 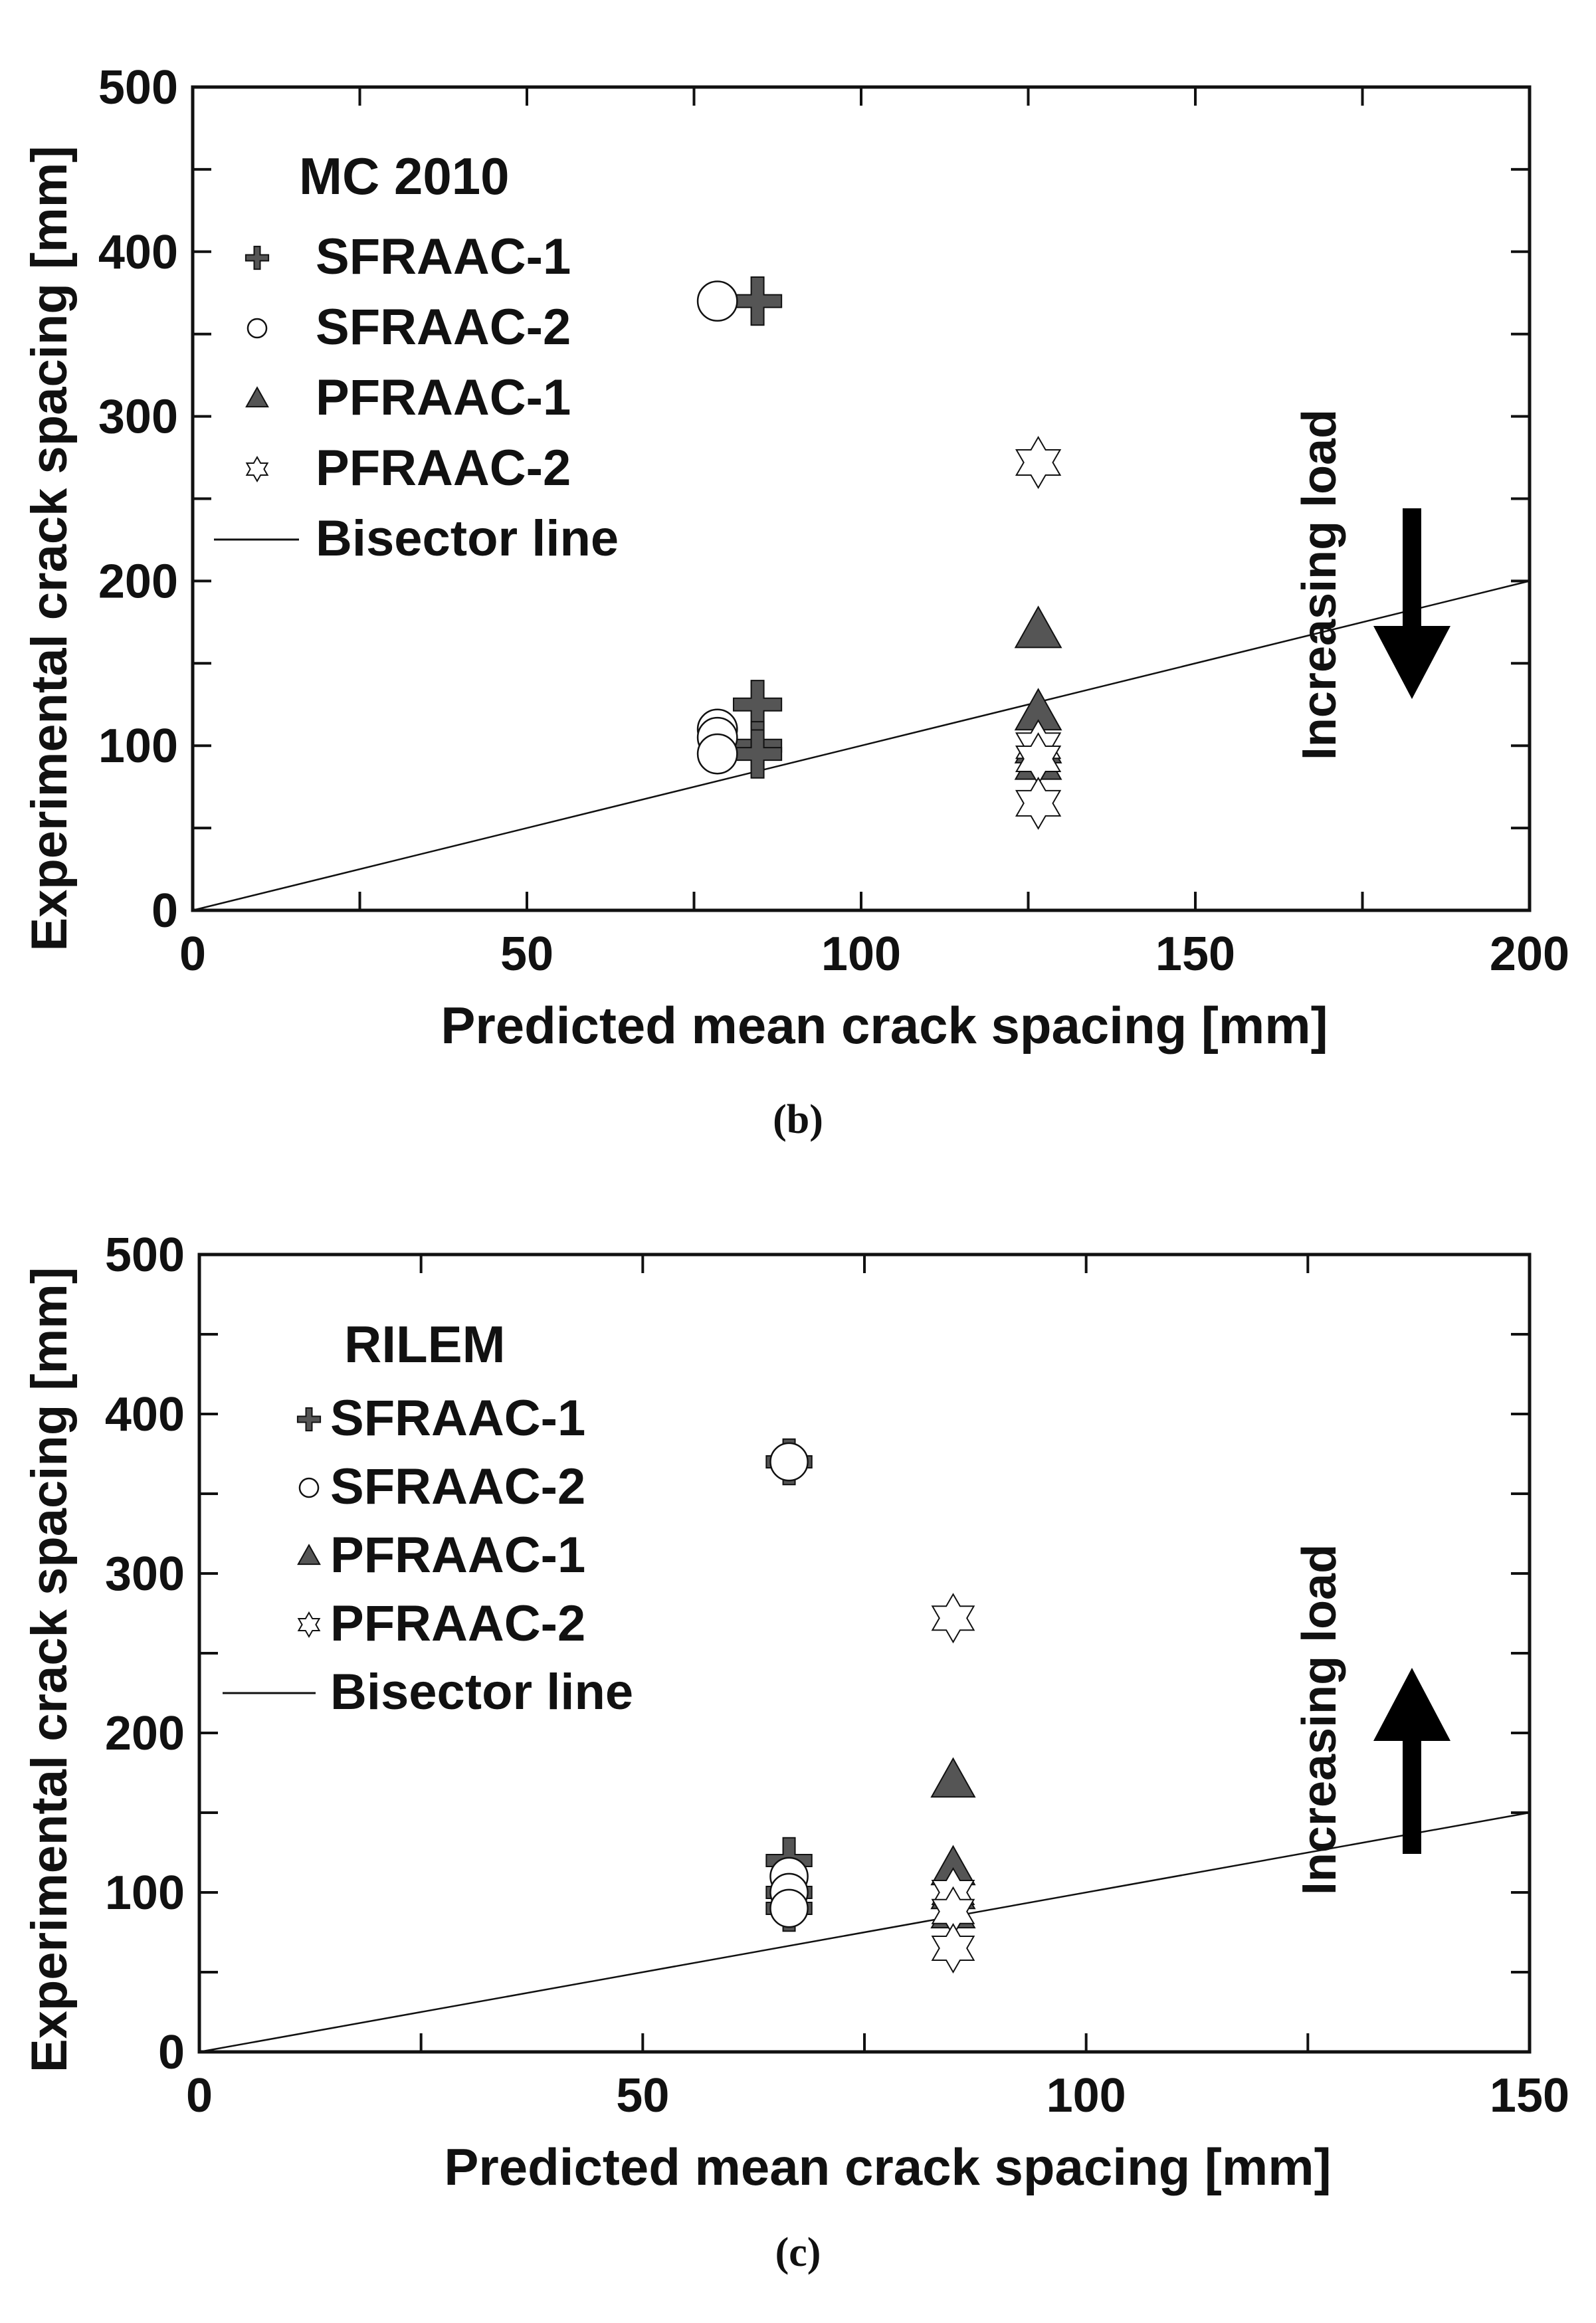 What do you see at coordinates (1412, 1761) in the screenshot?
I see `arrow-up-icon` at bounding box center [1412, 1761].